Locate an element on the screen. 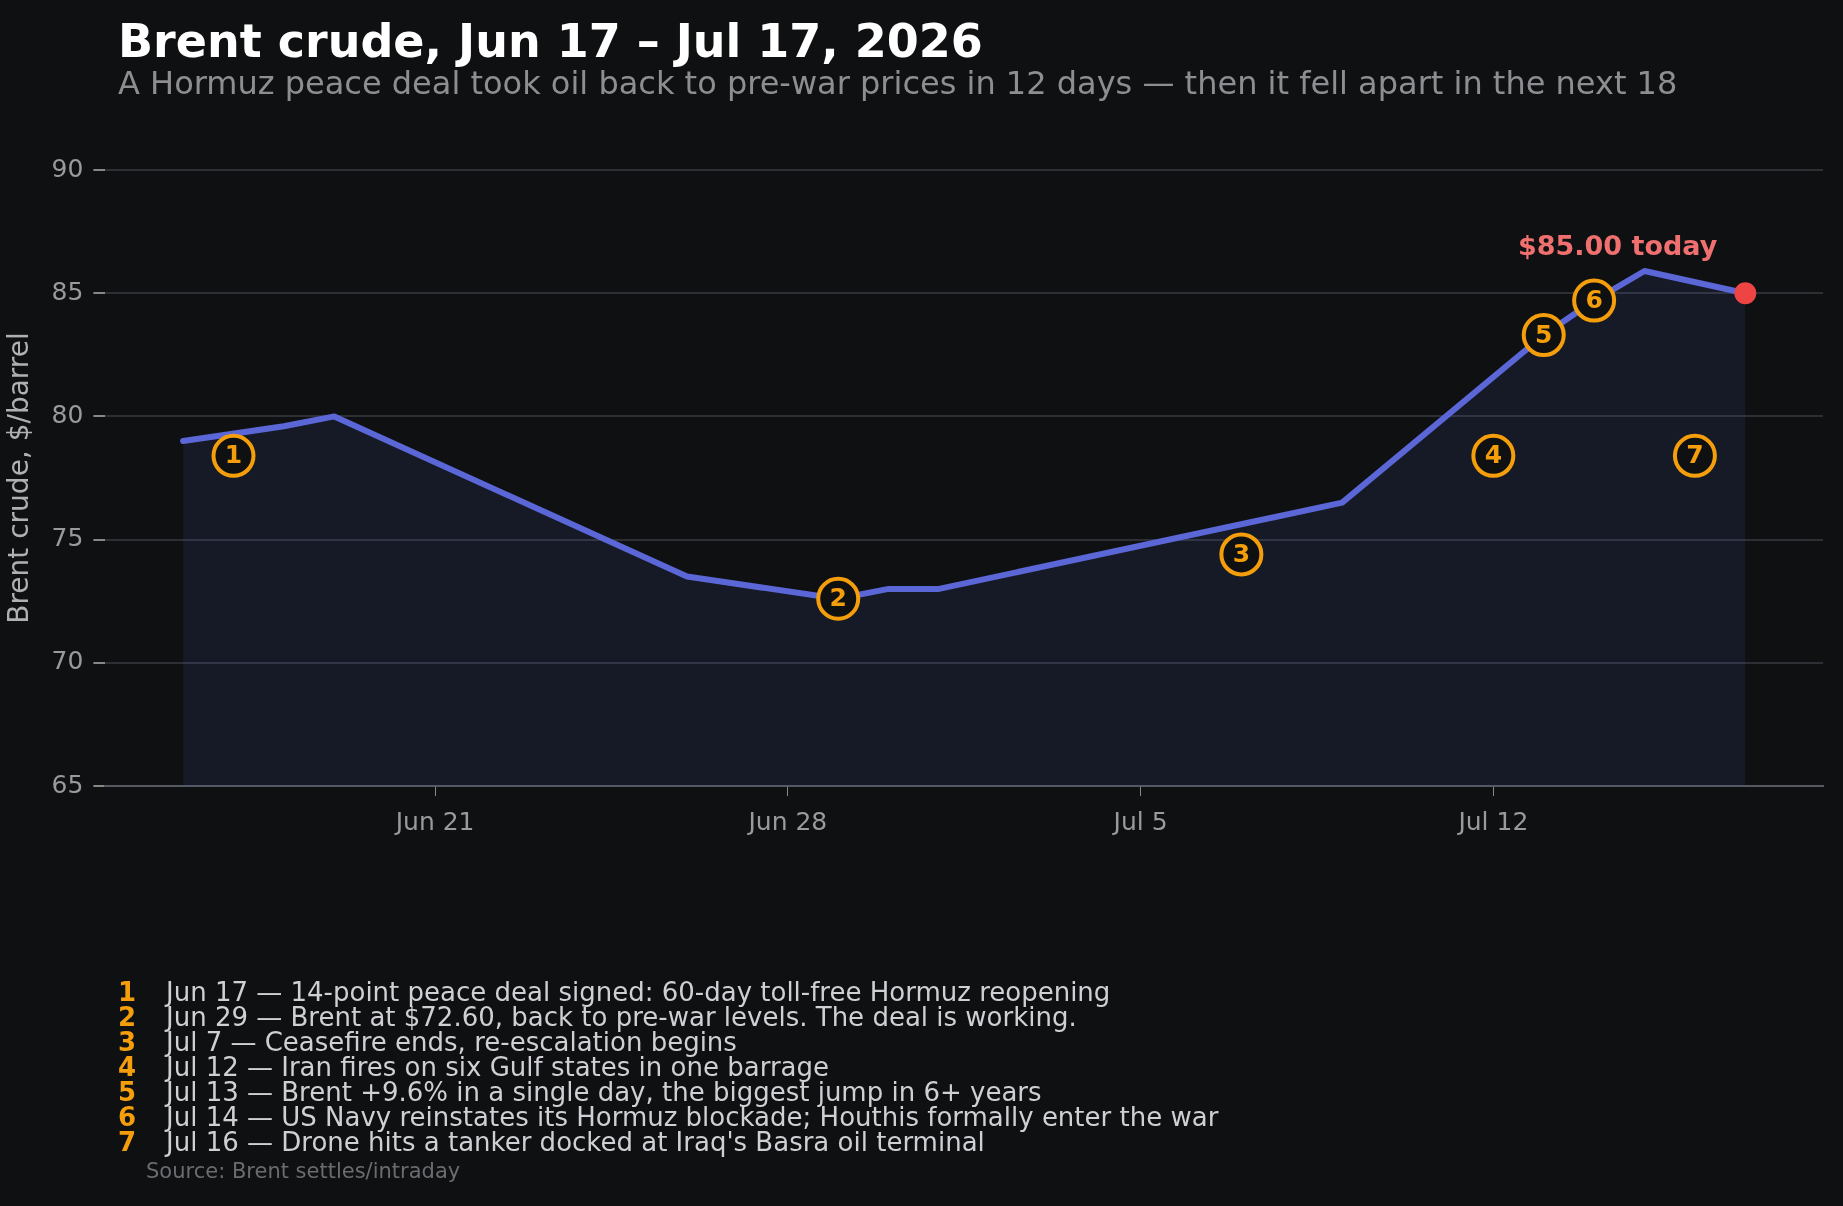 The height and width of the screenshot is (1206, 1843). annotation: 1 is located at coordinates (233, 455).